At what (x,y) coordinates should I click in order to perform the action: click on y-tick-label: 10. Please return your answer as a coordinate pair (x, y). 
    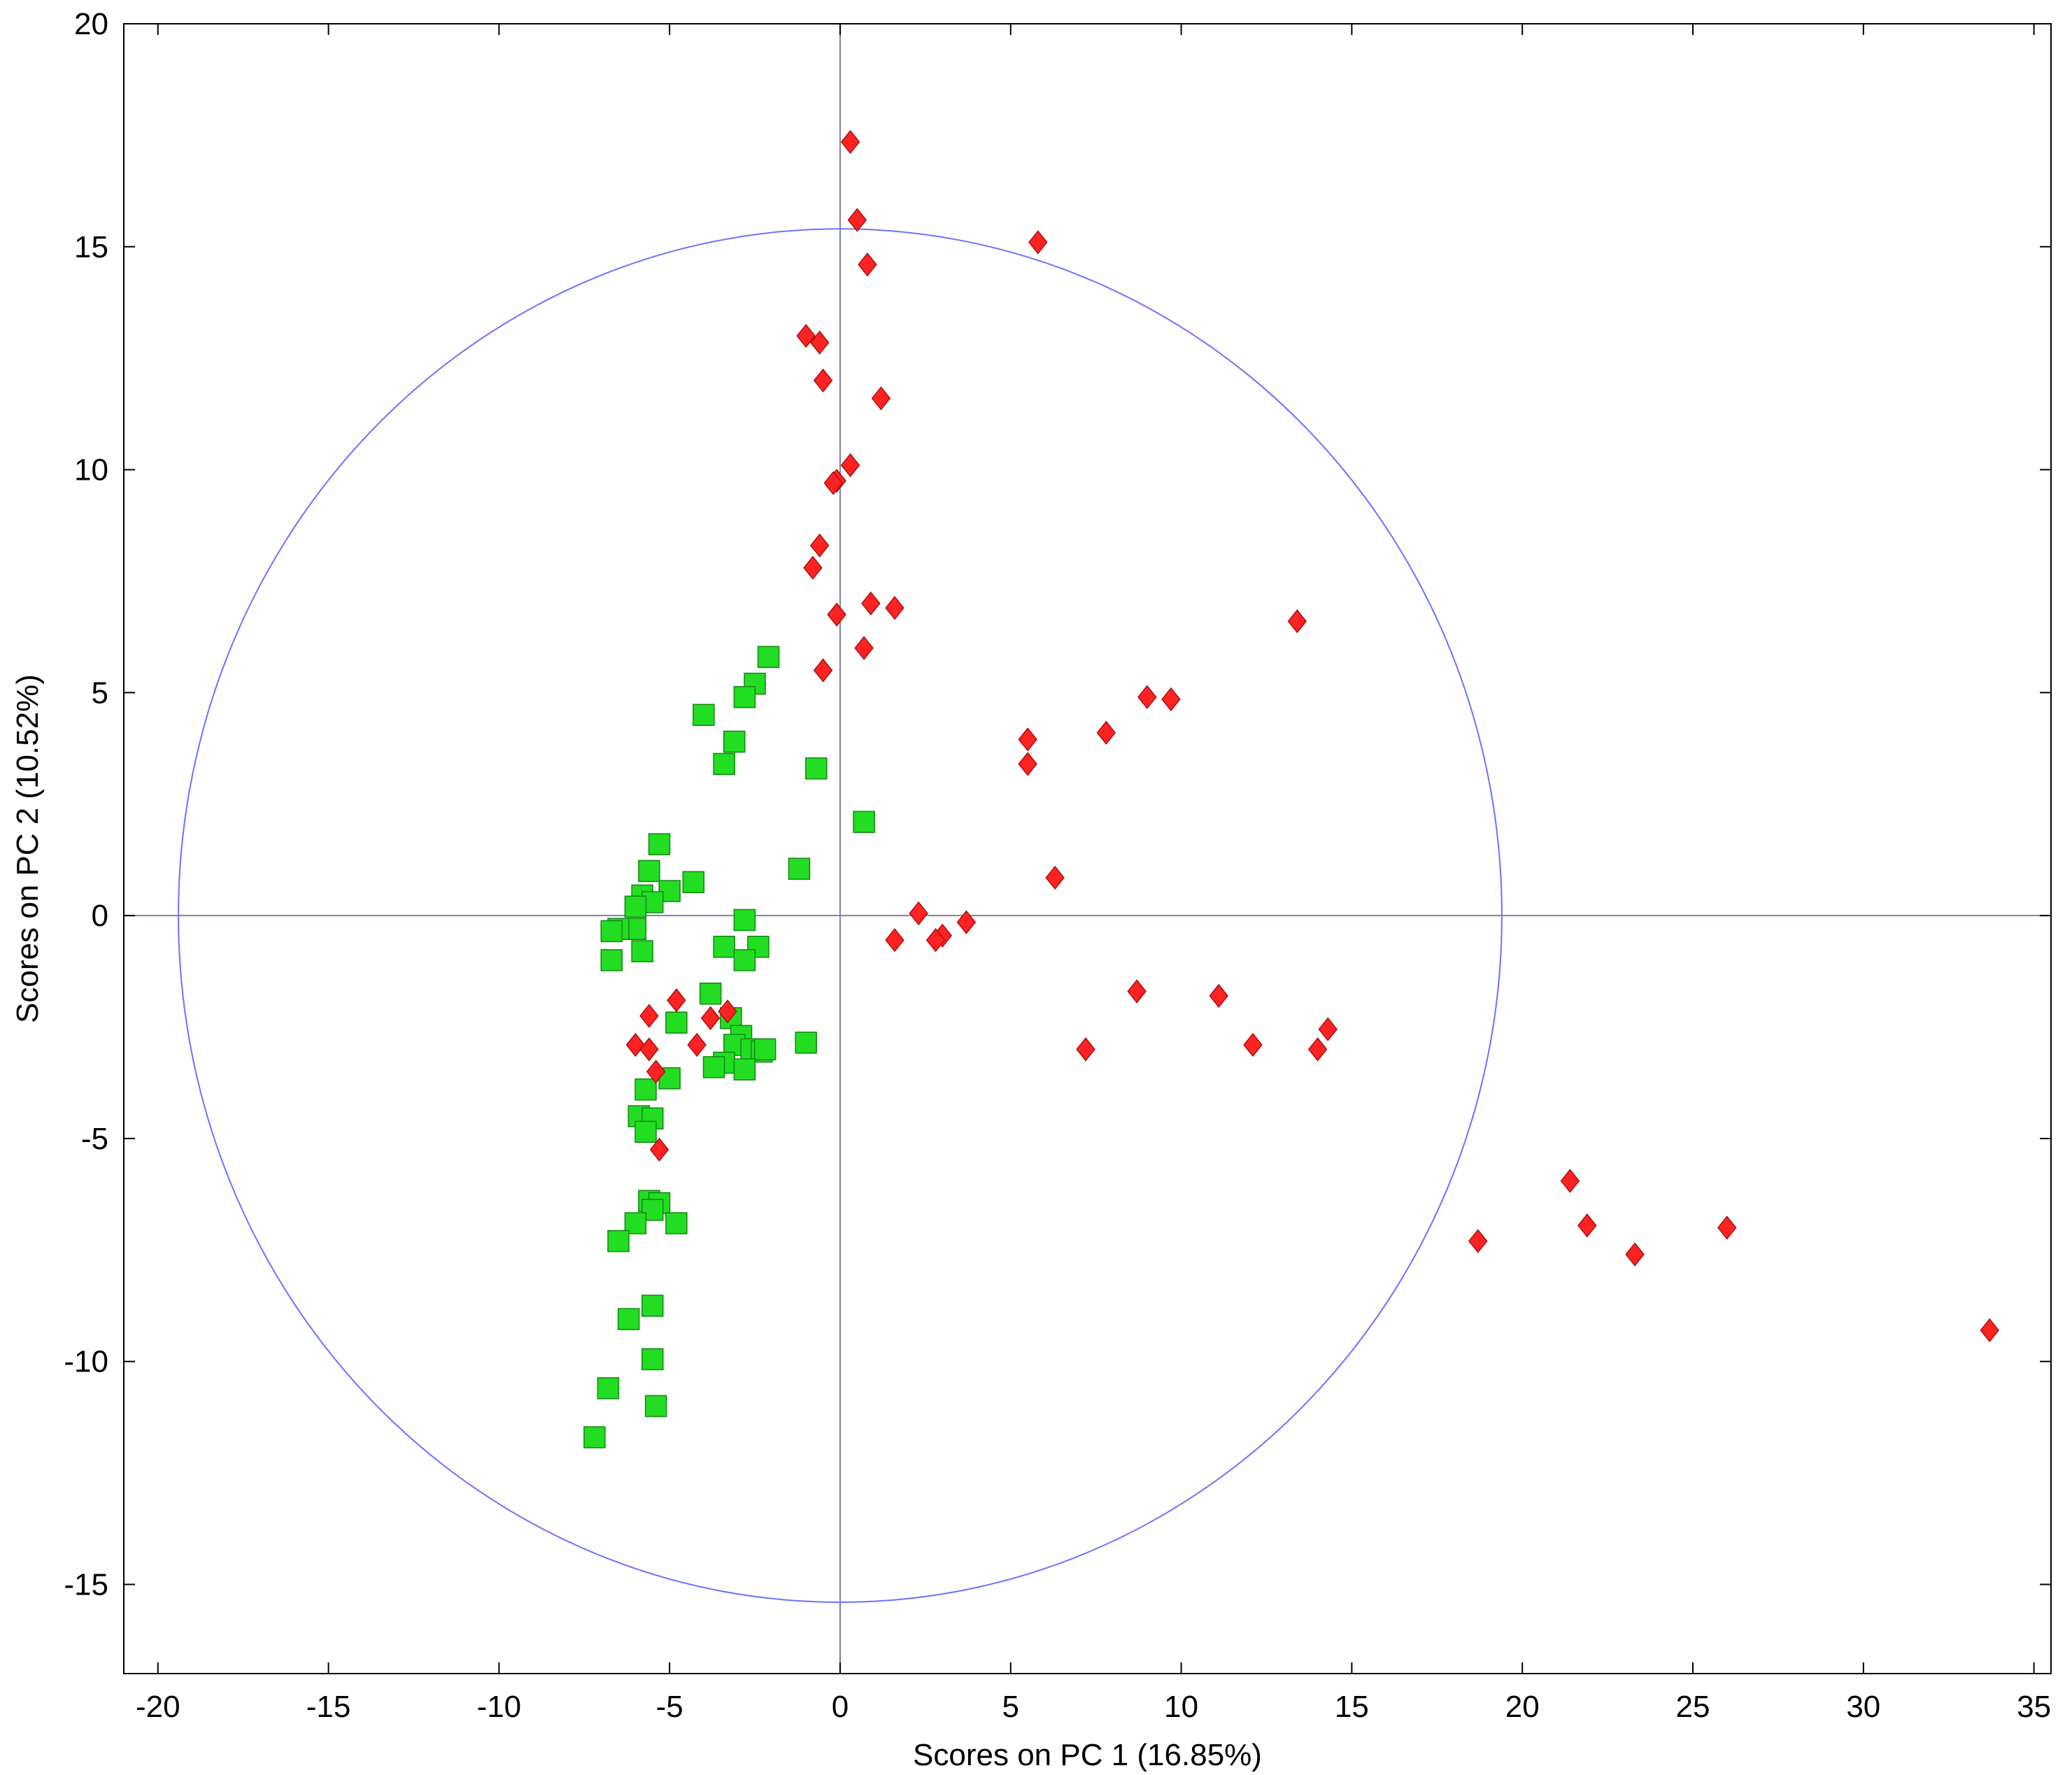
    Looking at the image, I should click on (91, 470).